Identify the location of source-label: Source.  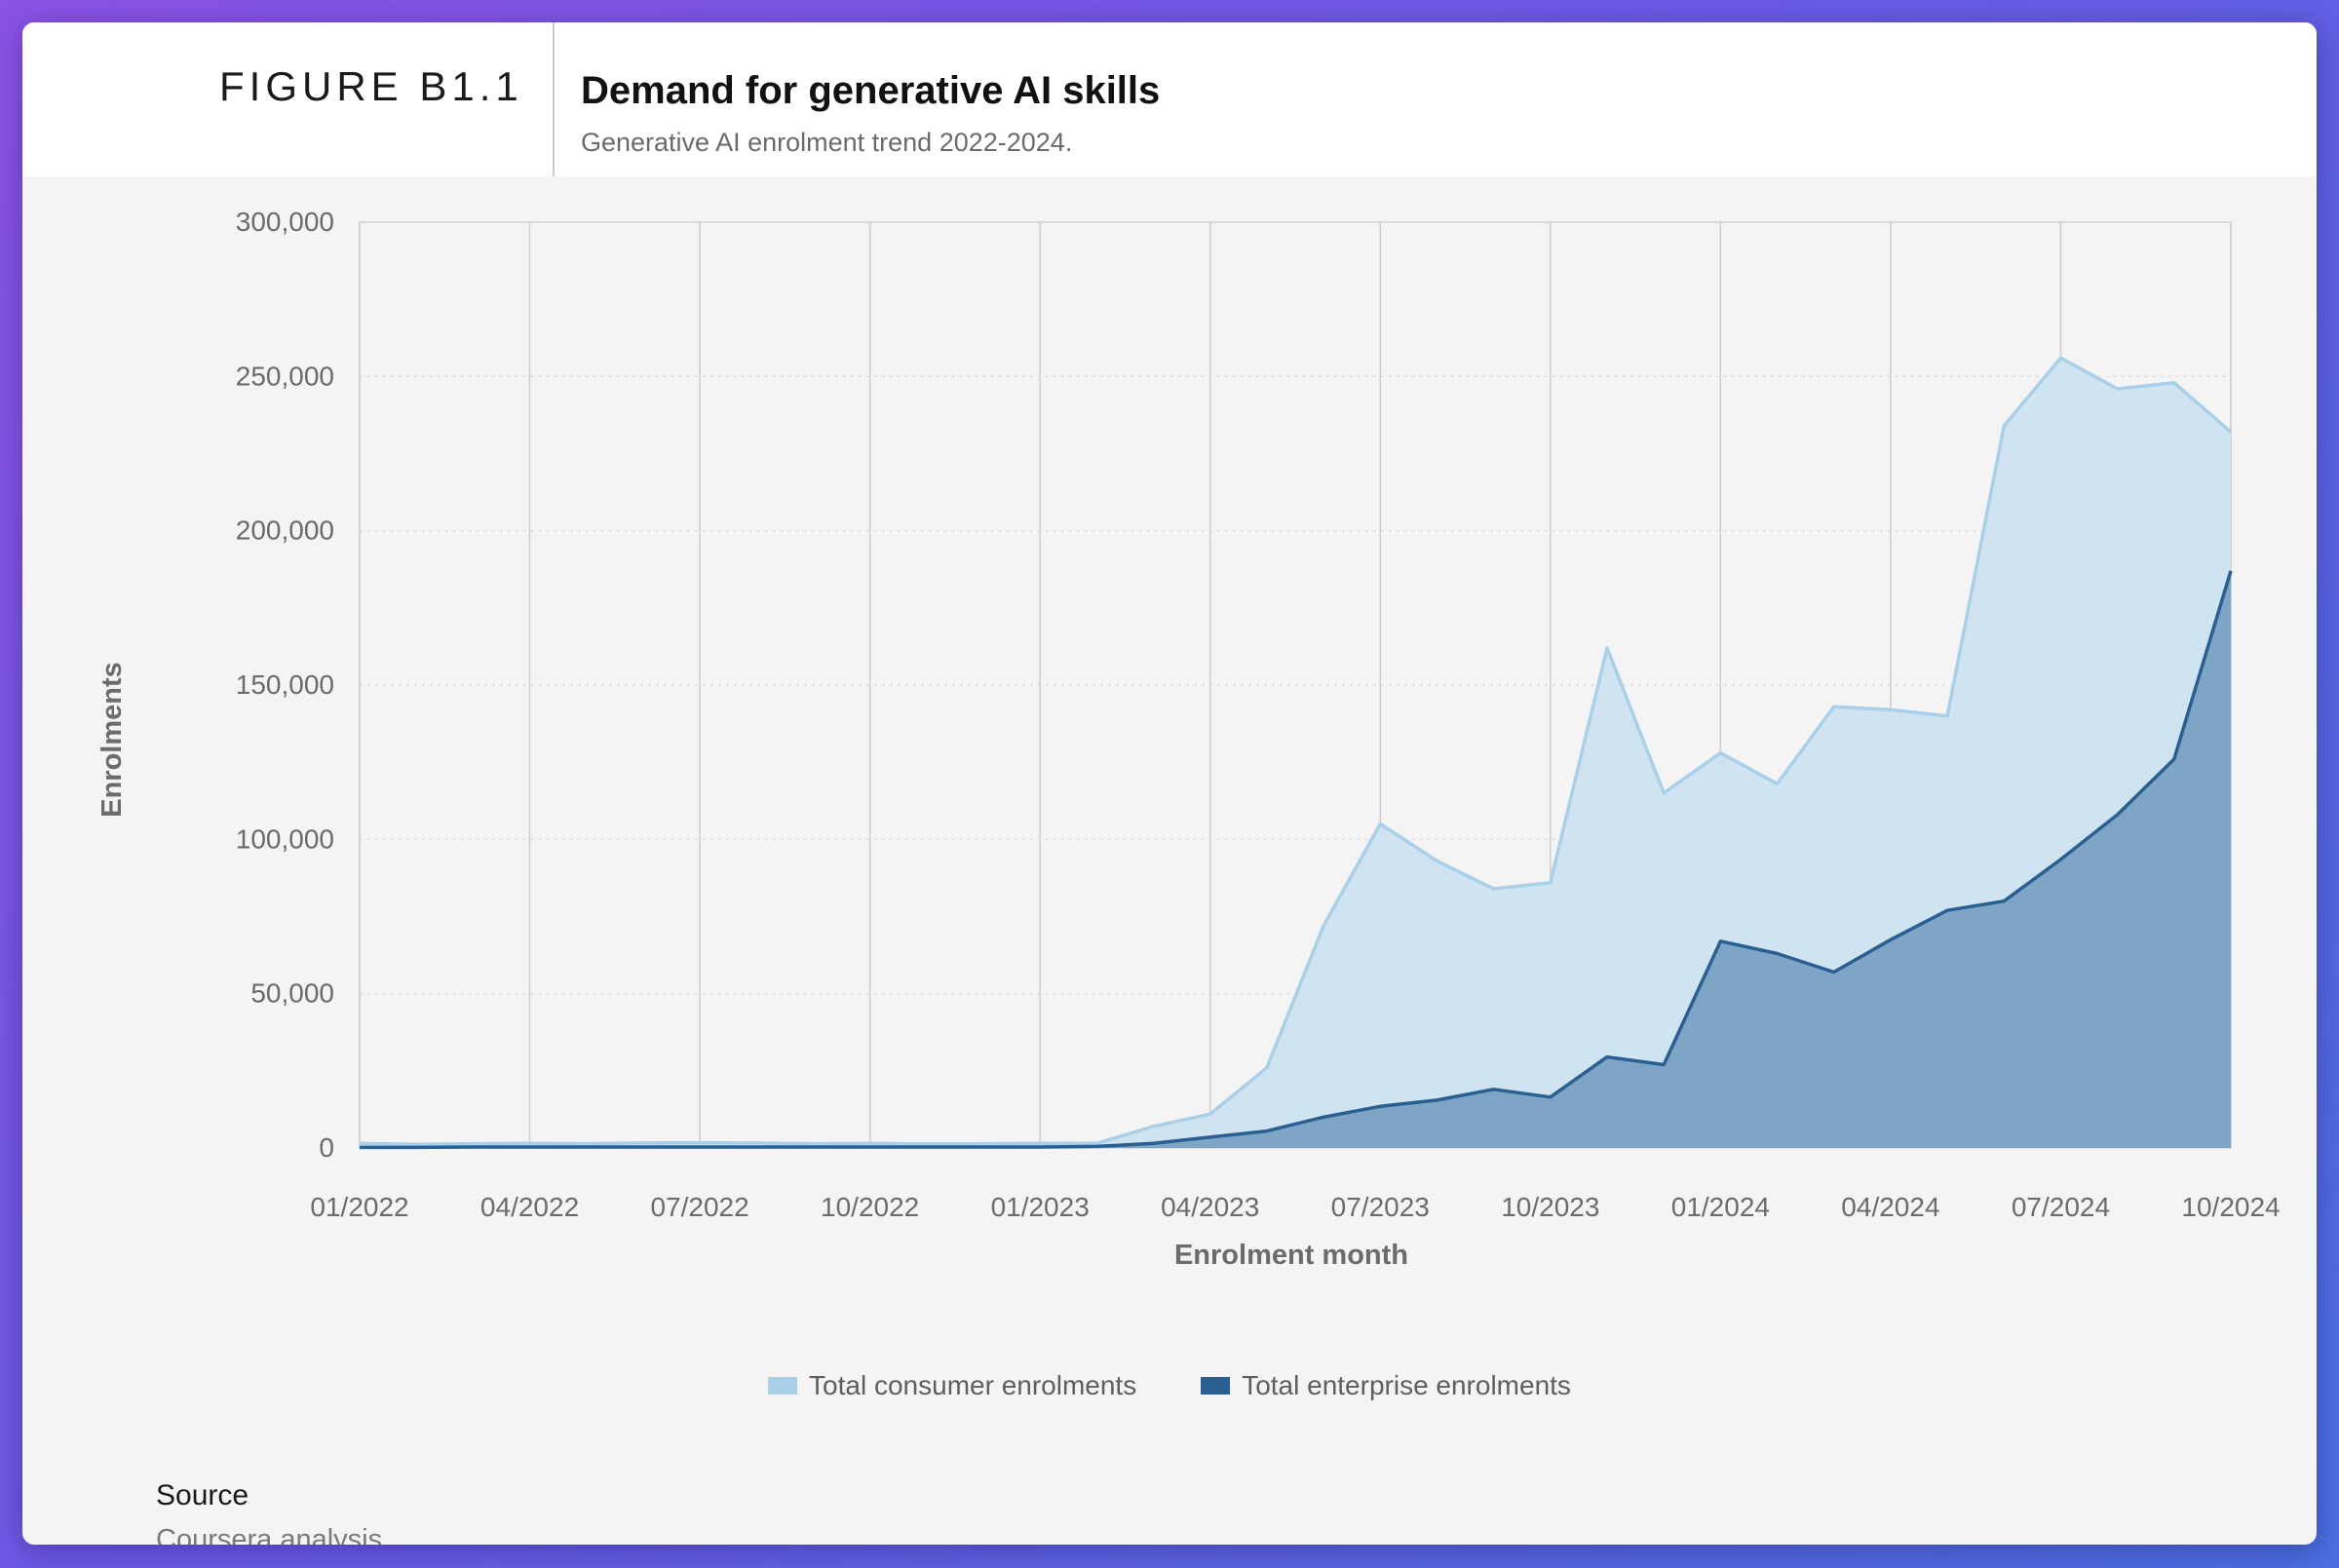
(202, 1495).